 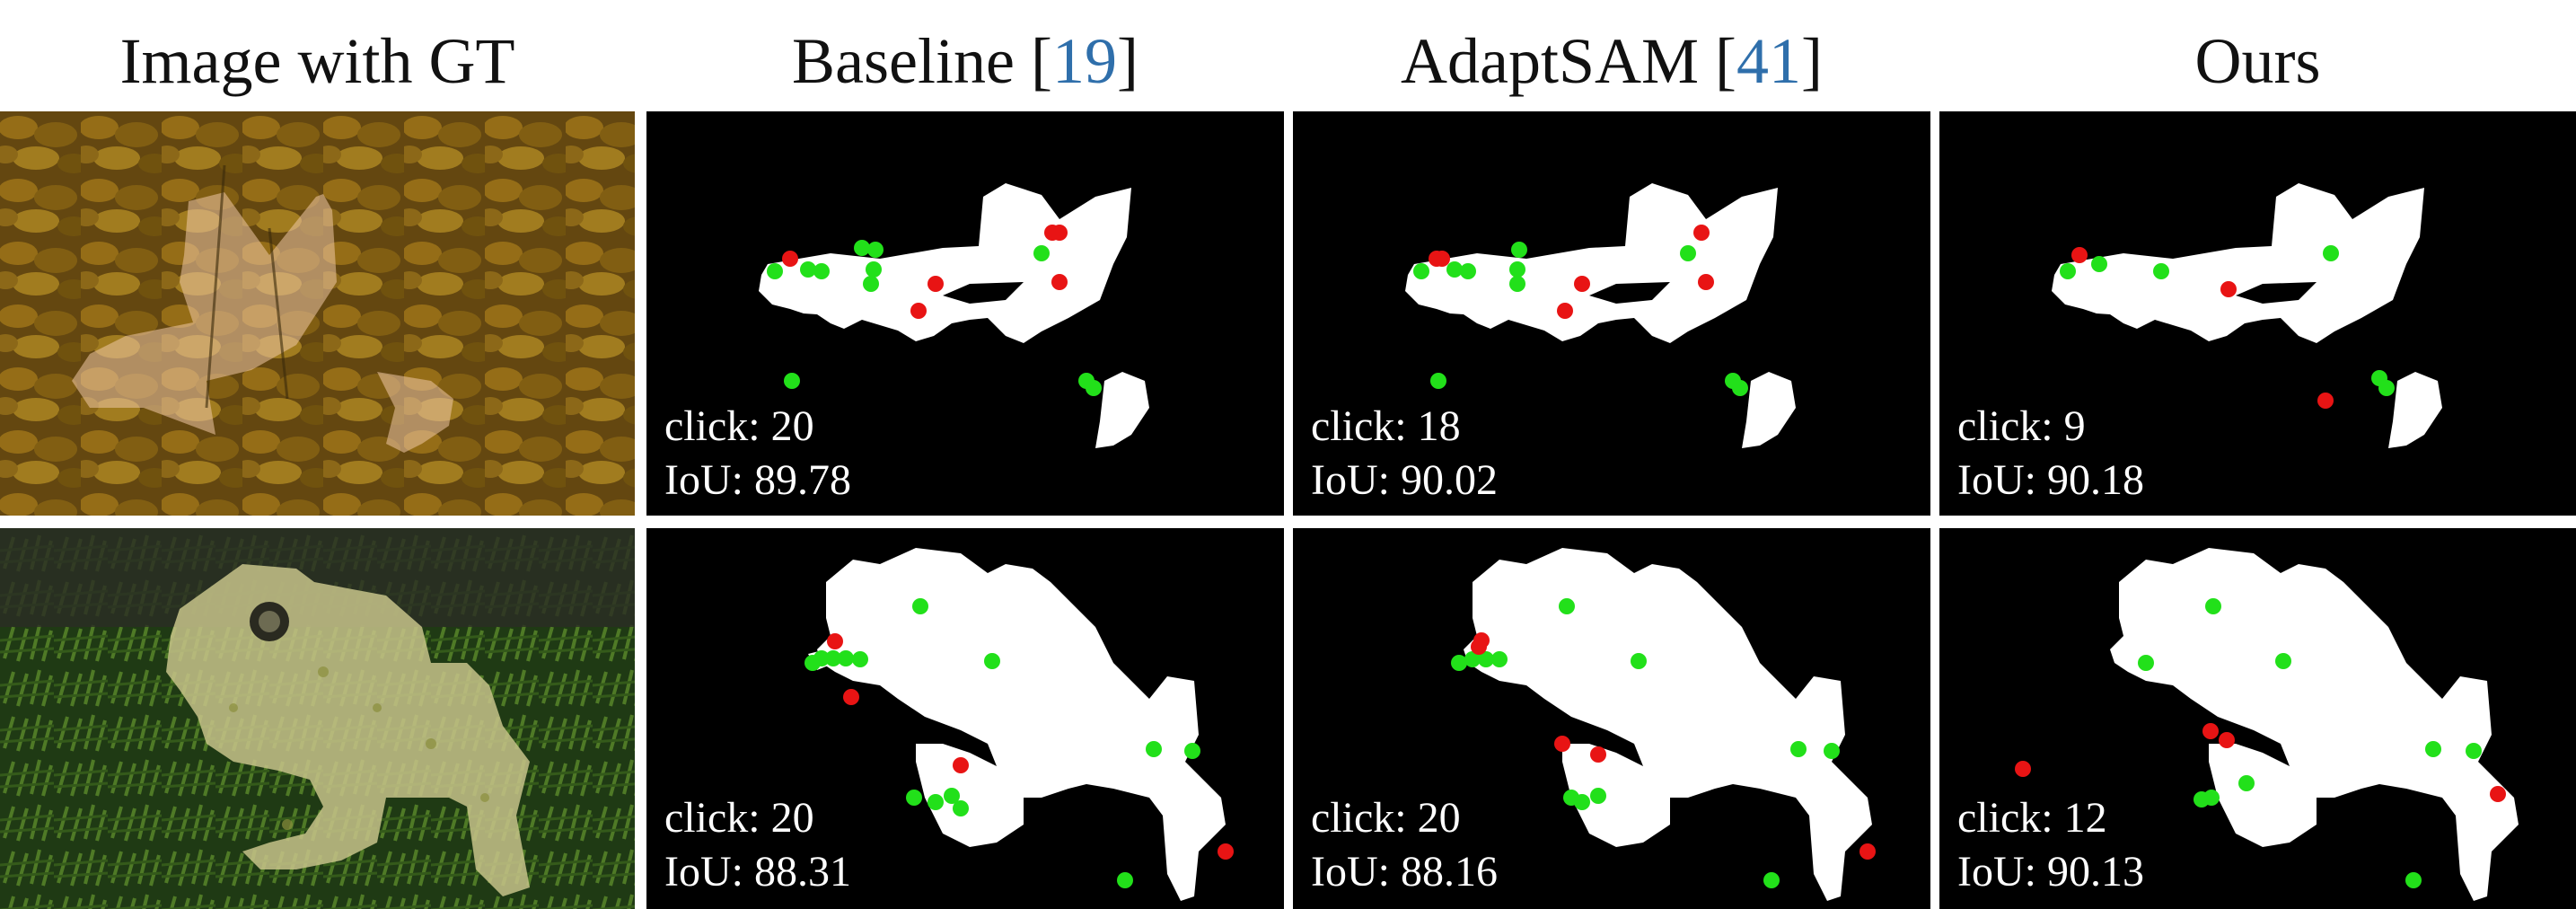 What do you see at coordinates (2032, 818) in the screenshot?
I see `click-count: click: 12` at bounding box center [2032, 818].